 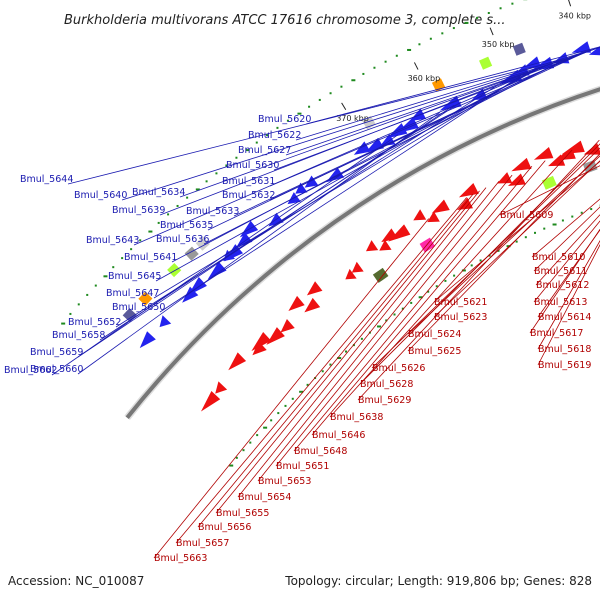 I want to click on outer-gene-label: Bmul_5659, so click(x=56, y=352).